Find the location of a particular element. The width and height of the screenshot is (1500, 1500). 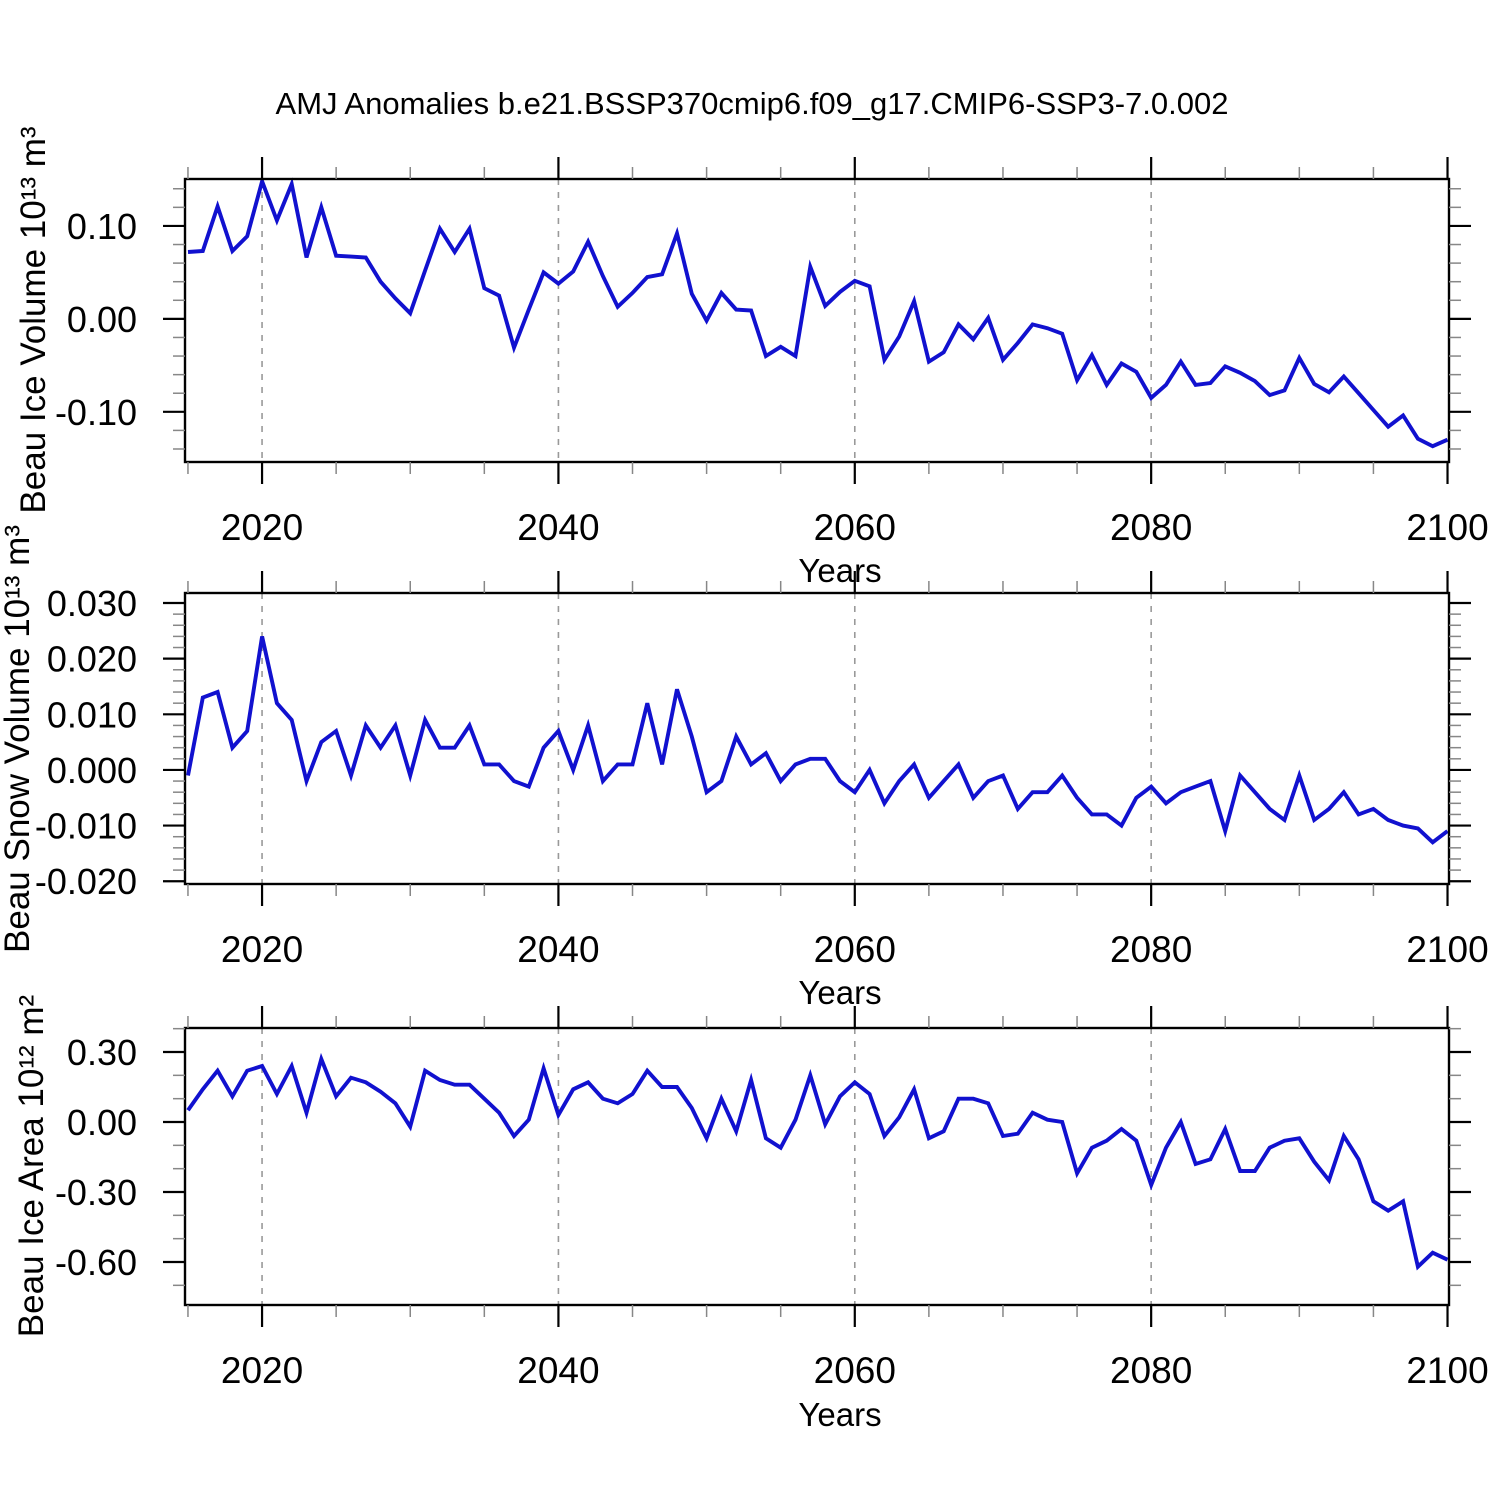

y-tick-label: 0.30 is located at coordinates (102, 1052).